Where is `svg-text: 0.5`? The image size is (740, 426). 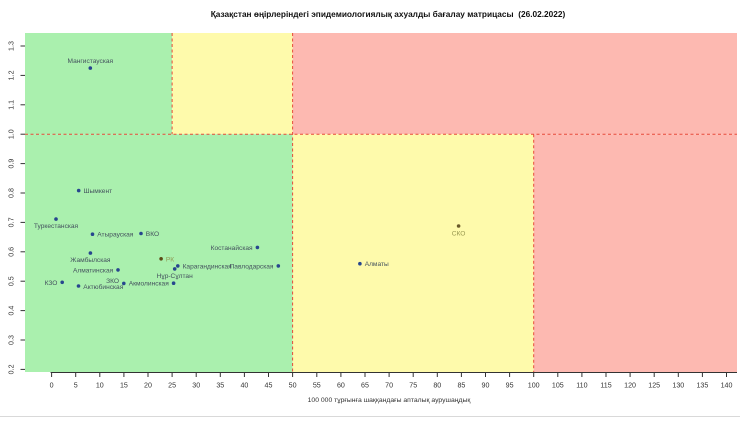 svg-text: 0.5 is located at coordinates (11, 281).